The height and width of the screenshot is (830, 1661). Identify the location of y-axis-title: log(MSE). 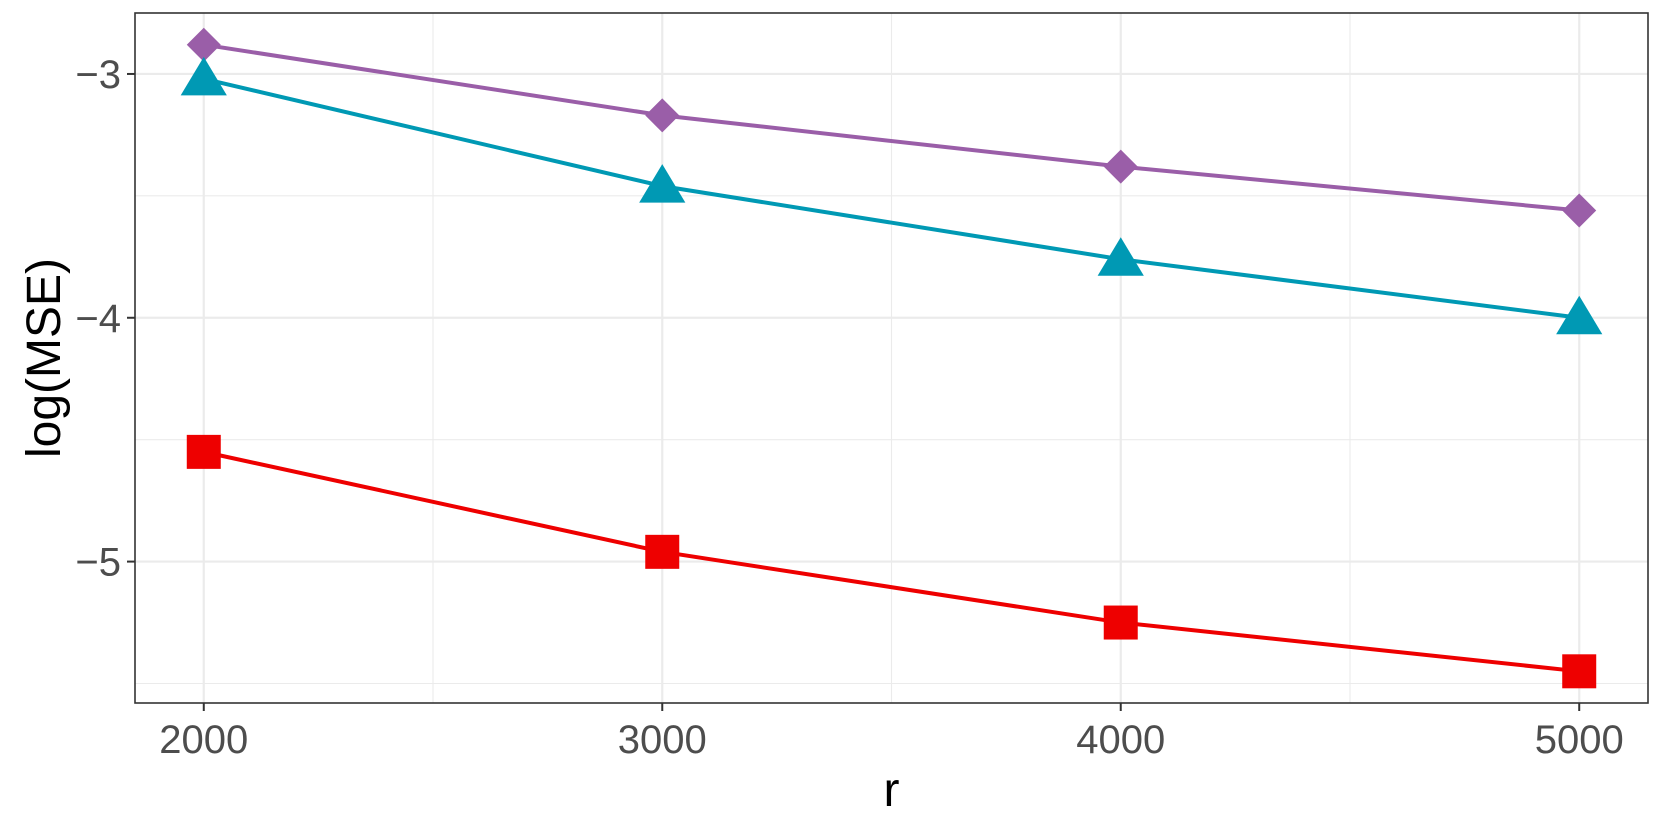
(44, 358).